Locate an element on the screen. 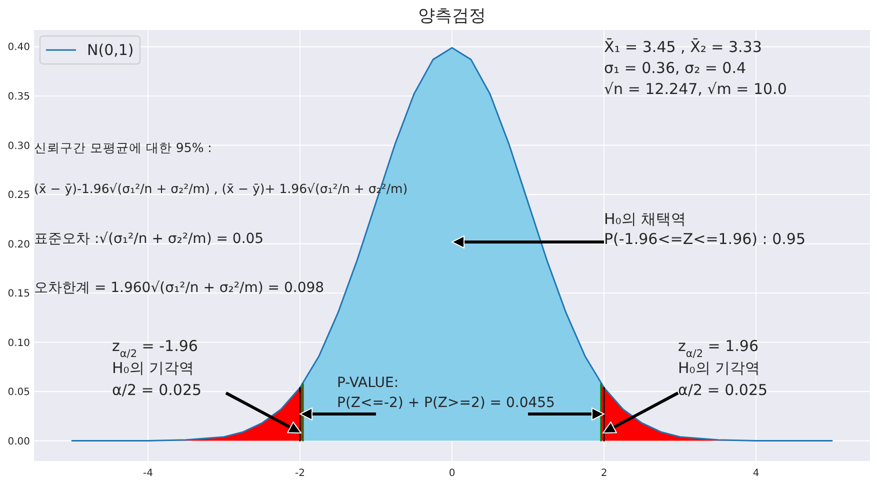 The height and width of the screenshot is (485, 877). x-tick-label: 0 is located at coordinates (452, 473).